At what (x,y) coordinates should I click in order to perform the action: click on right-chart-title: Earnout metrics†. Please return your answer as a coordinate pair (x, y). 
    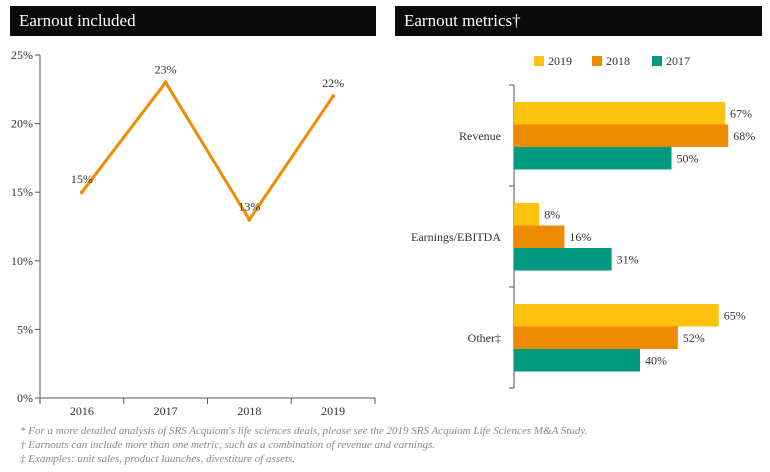
    Looking at the image, I should click on (578, 21).